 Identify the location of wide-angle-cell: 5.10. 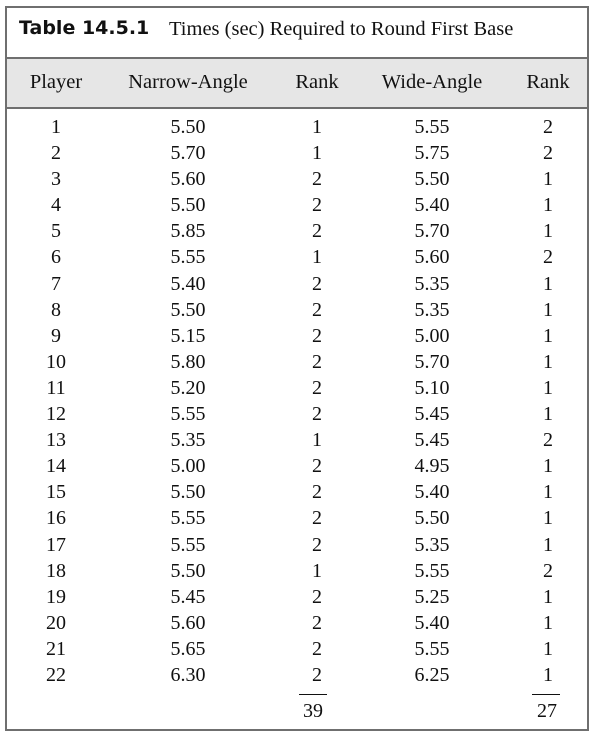
(432, 387).